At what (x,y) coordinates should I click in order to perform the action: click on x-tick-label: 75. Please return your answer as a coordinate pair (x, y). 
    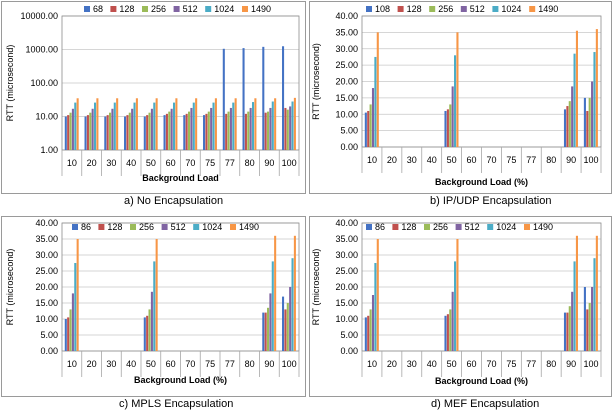
    Looking at the image, I should click on (511, 364).